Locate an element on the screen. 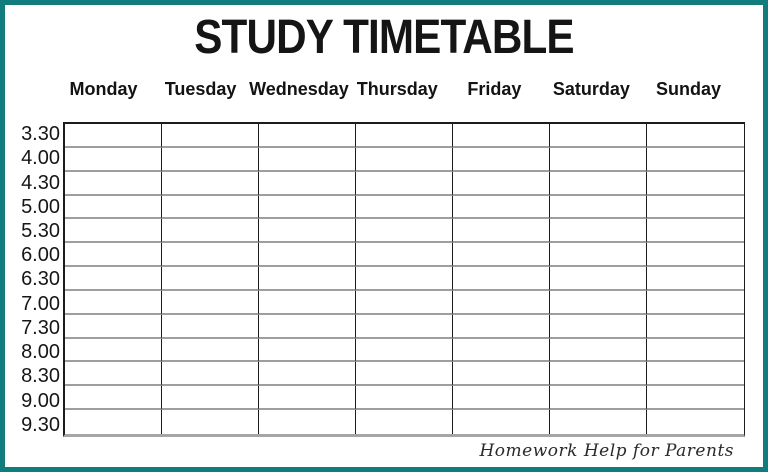 This screenshot has height=472, width=768. day-header-monday: Monday is located at coordinates (103, 88).